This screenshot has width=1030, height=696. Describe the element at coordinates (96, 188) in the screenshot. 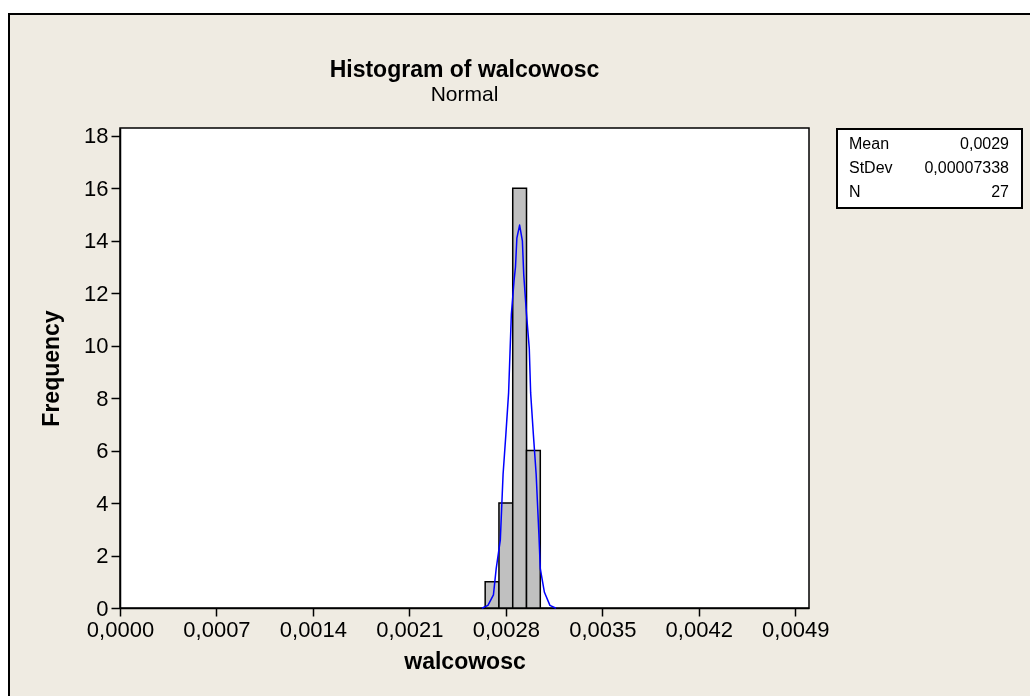

I see `y-tick-label: 16` at that location.